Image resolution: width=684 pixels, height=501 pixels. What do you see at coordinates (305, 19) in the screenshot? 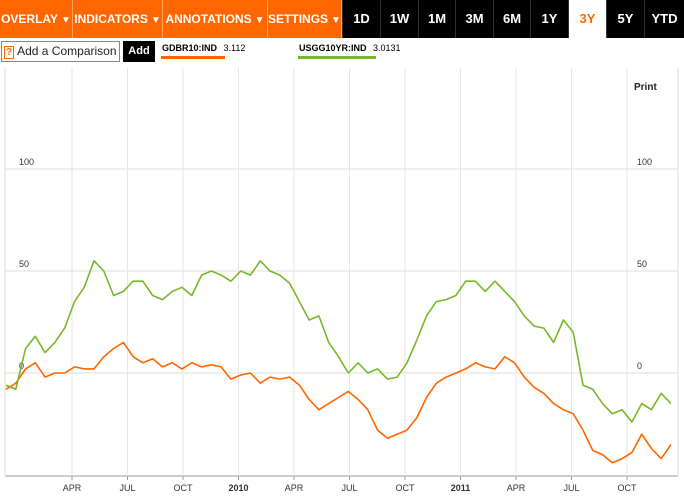
I see `settings-menu: SETTINGS ▼` at bounding box center [305, 19].